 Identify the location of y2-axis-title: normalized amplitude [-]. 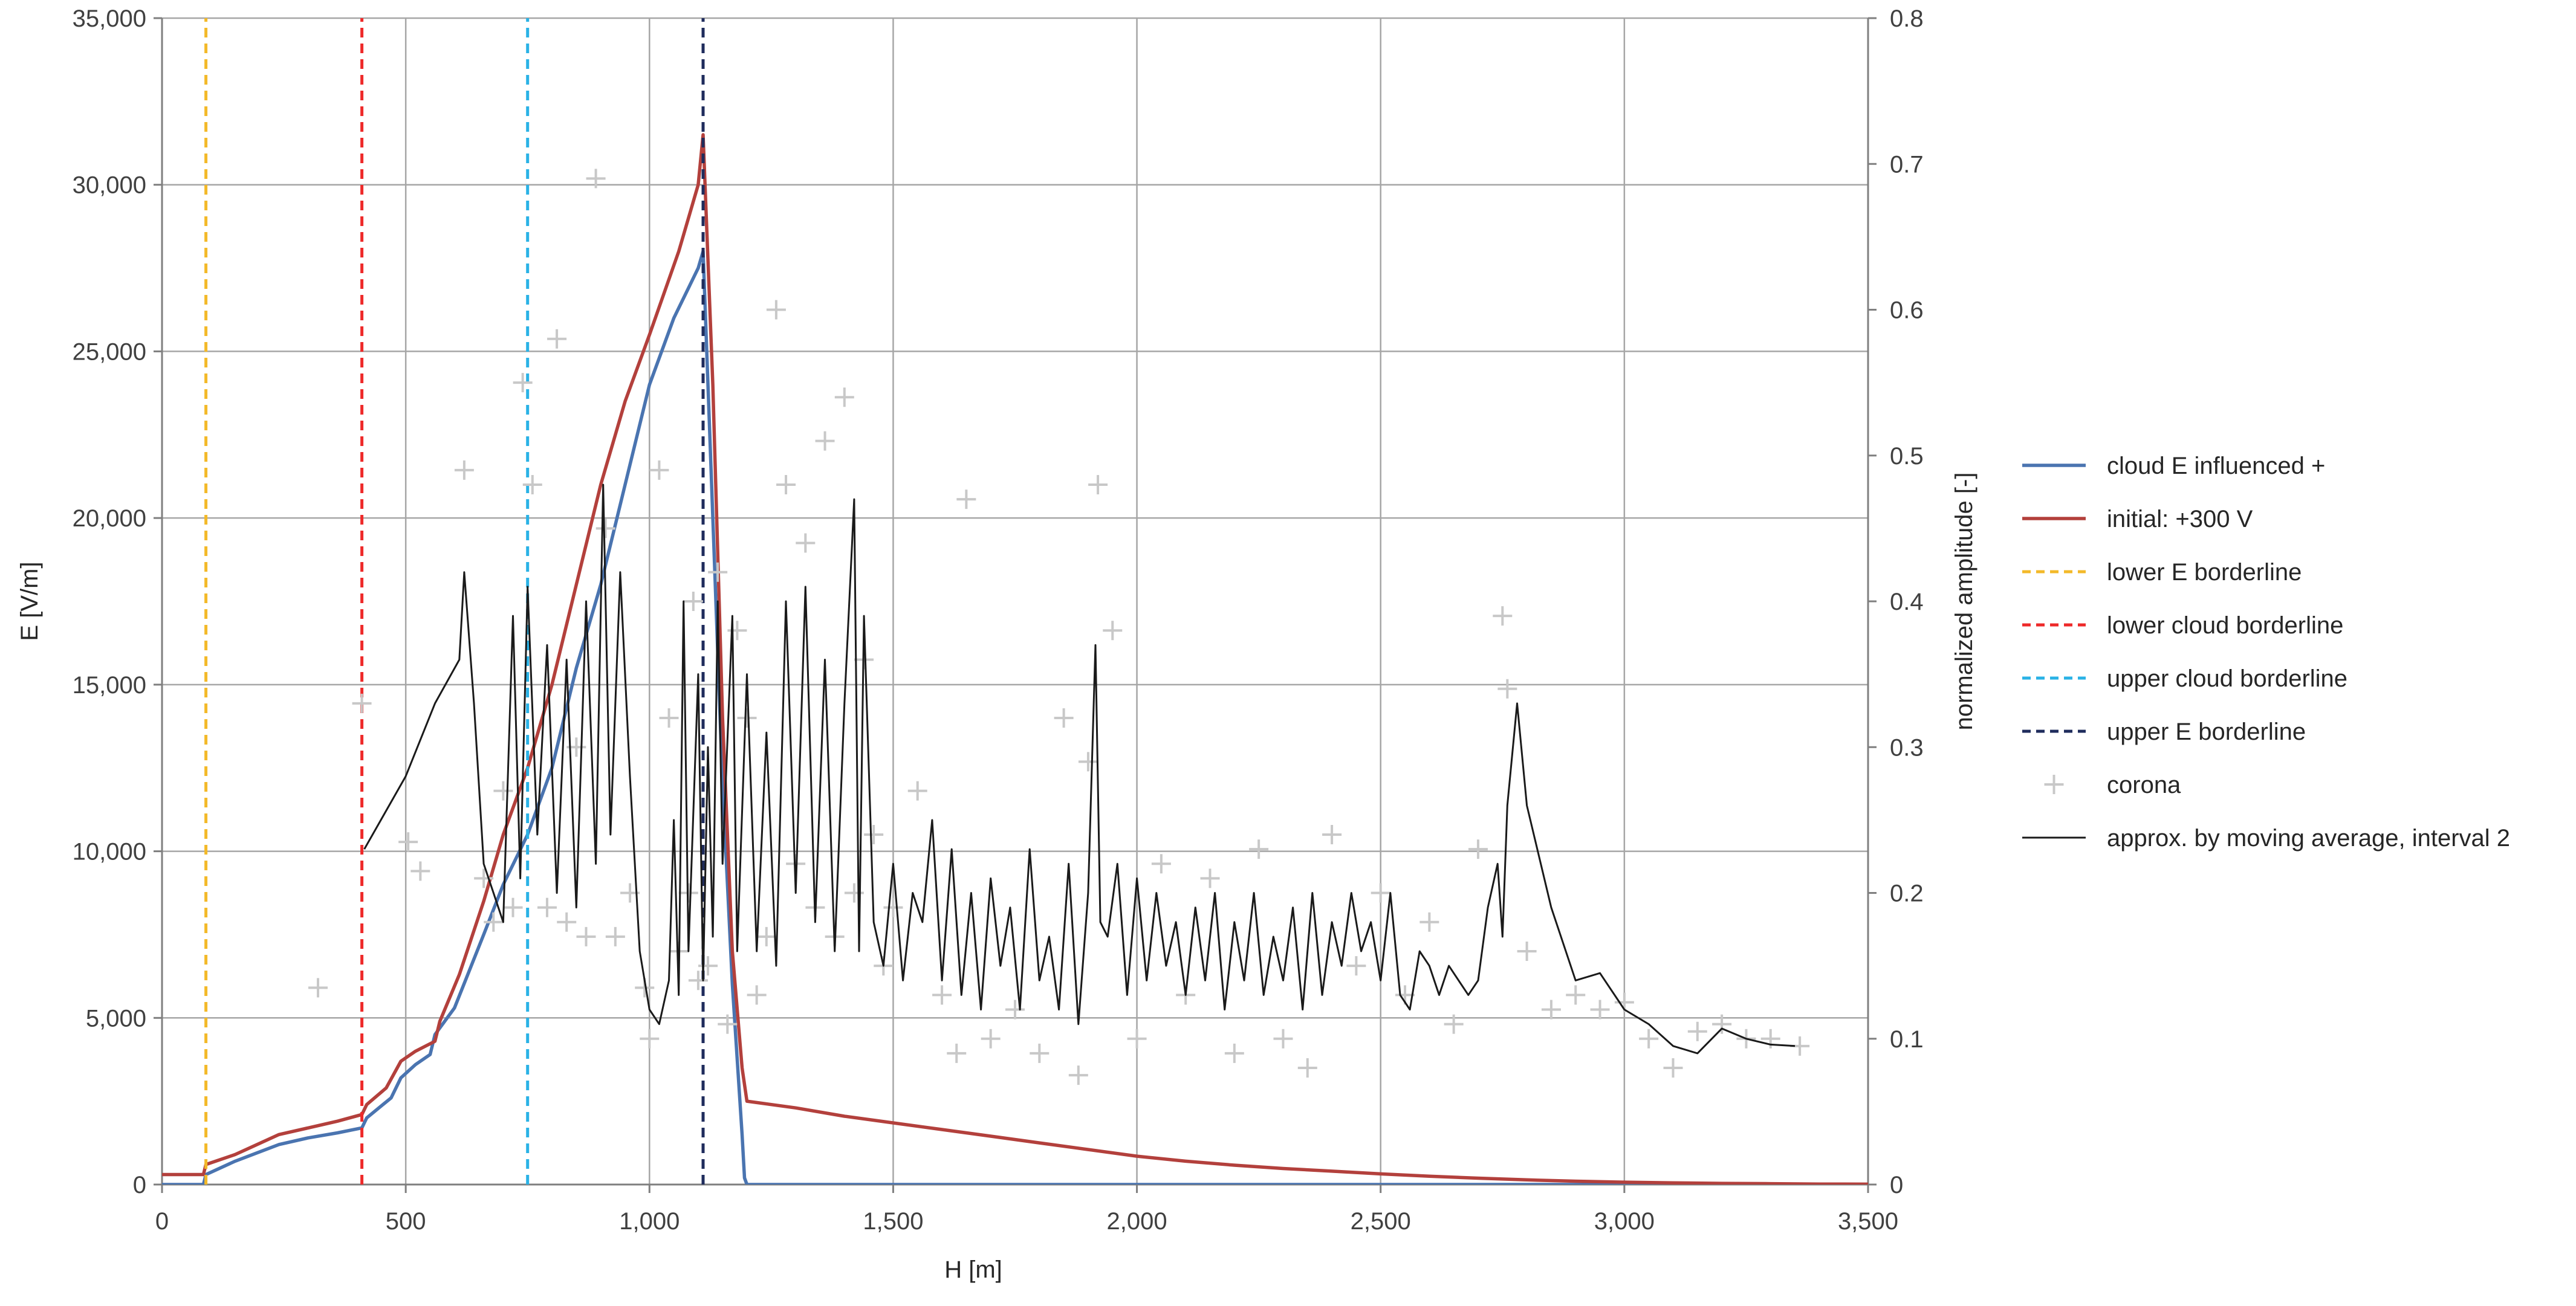
(1964, 602).